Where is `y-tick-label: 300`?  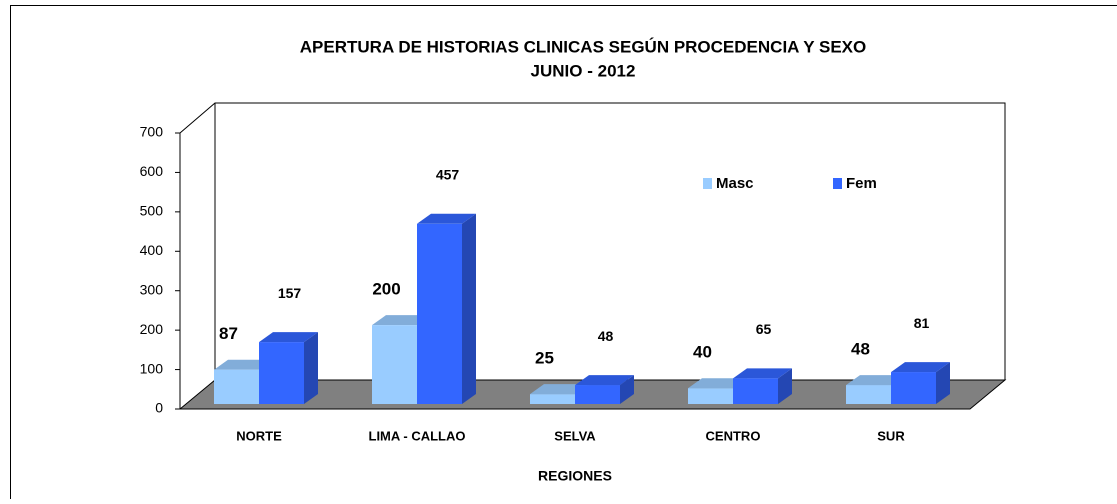
y-tick-label: 300 is located at coordinates (152, 289).